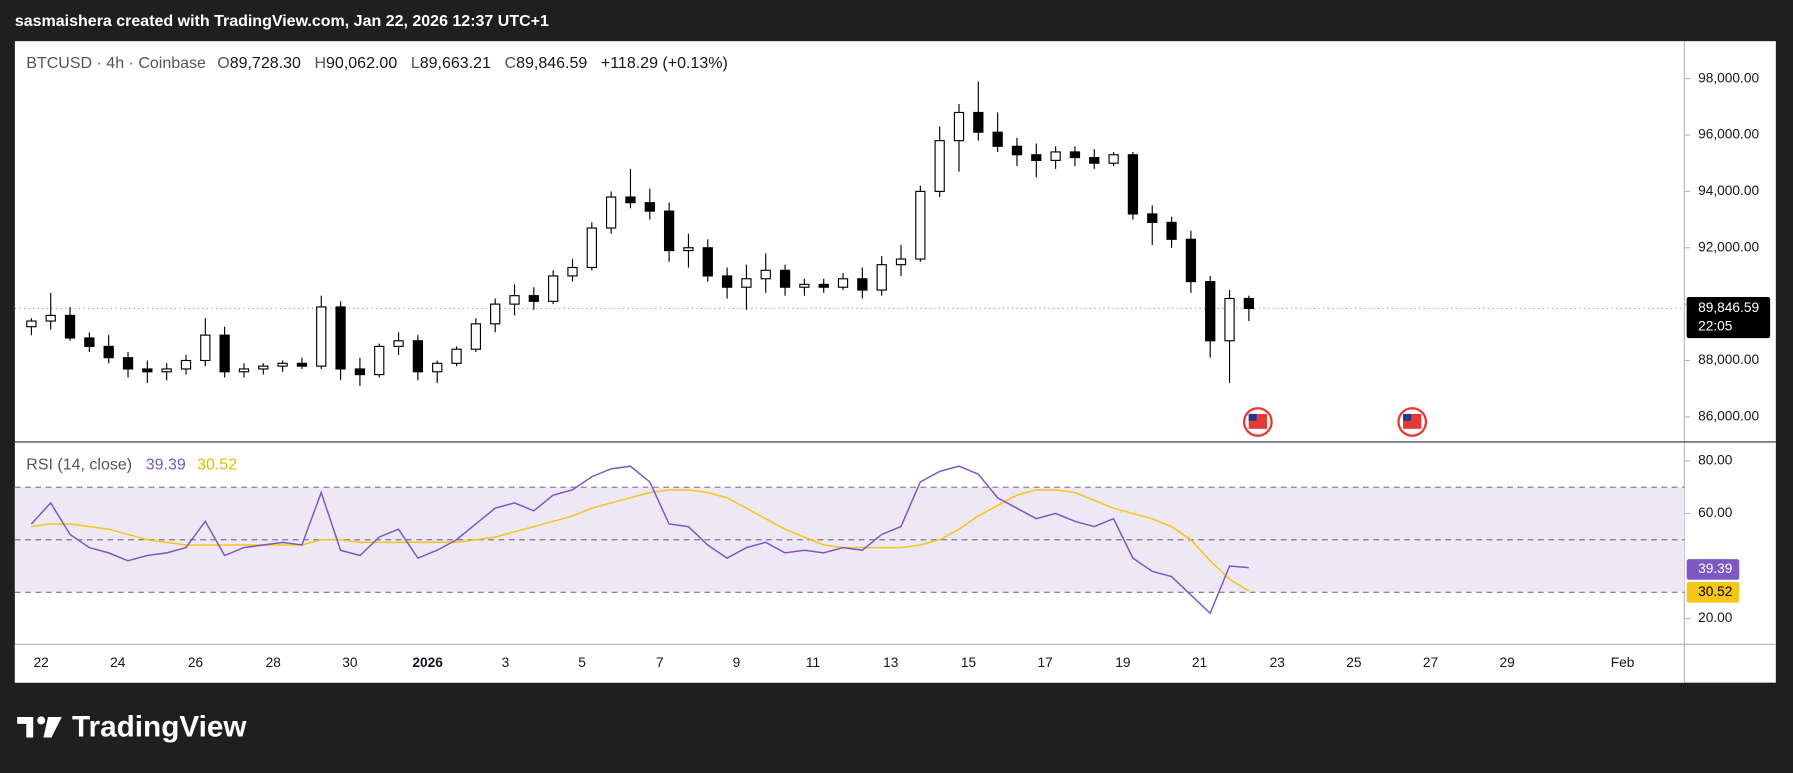 Image resolution: width=1793 pixels, height=773 pixels. What do you see at coordinates (274, 662) in the screenshot?
I see `x-tick-label: 28` at bounding box center [274, 662].